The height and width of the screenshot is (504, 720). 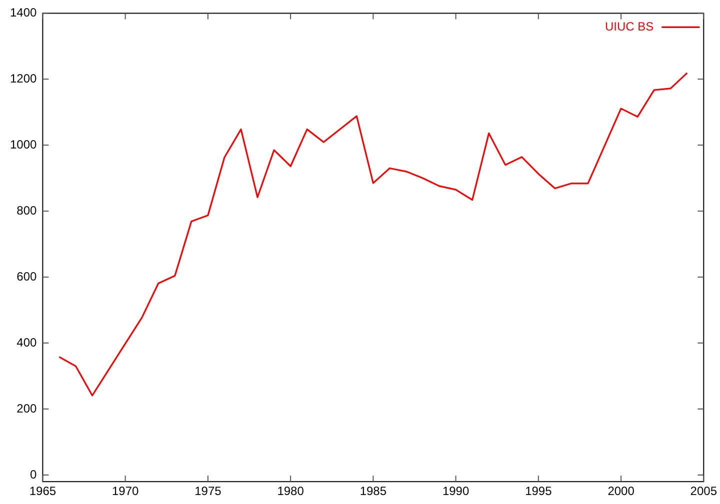 I want to click on y-tick-label: 200, so click(x=27, y=408).